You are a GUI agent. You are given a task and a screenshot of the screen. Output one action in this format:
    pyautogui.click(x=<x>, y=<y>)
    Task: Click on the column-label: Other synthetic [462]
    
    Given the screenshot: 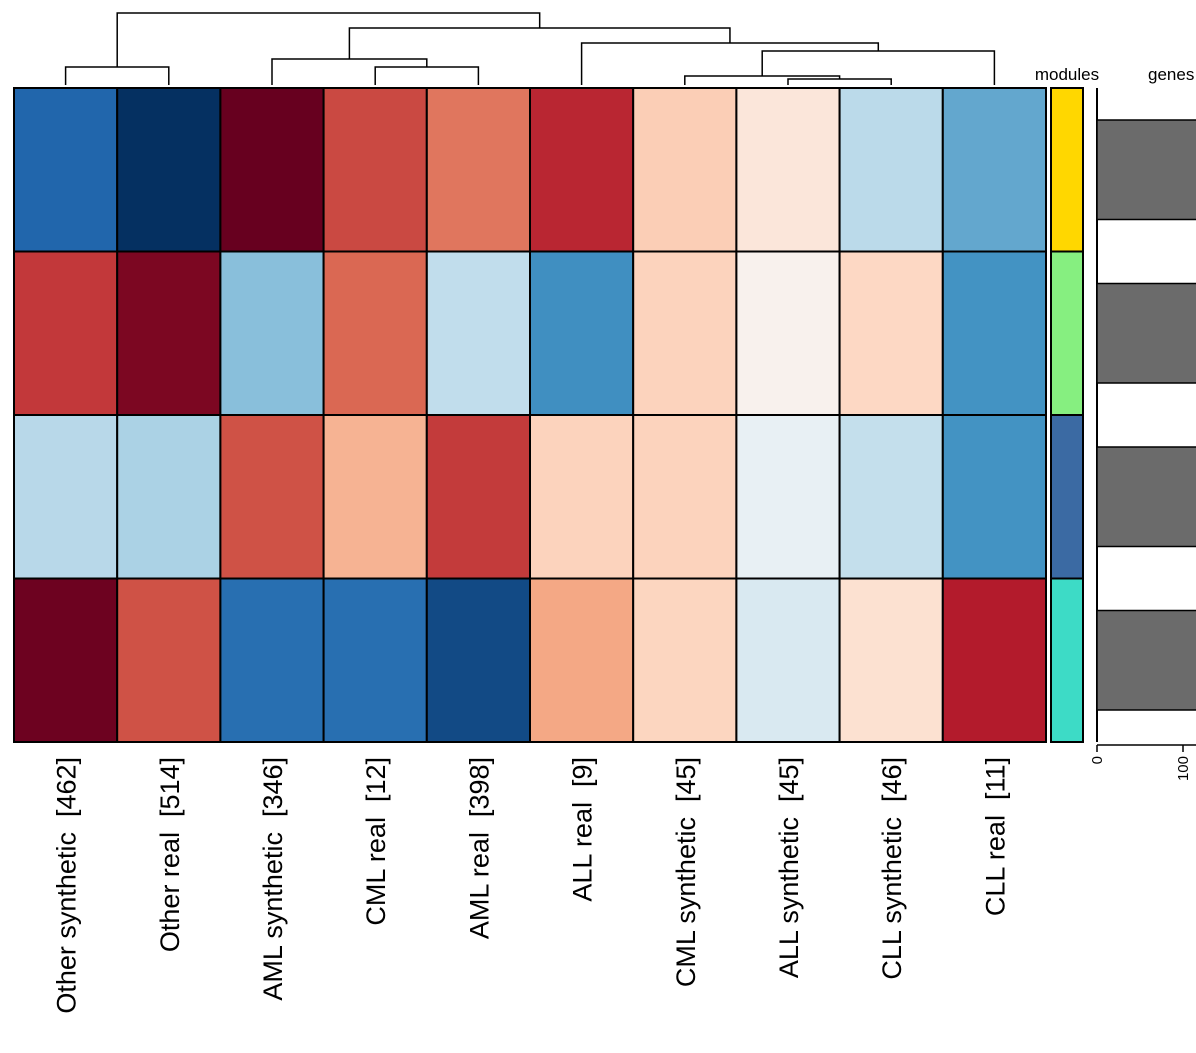 What is the action you would take?
    pyautogui.click(x=67, y=885)
    